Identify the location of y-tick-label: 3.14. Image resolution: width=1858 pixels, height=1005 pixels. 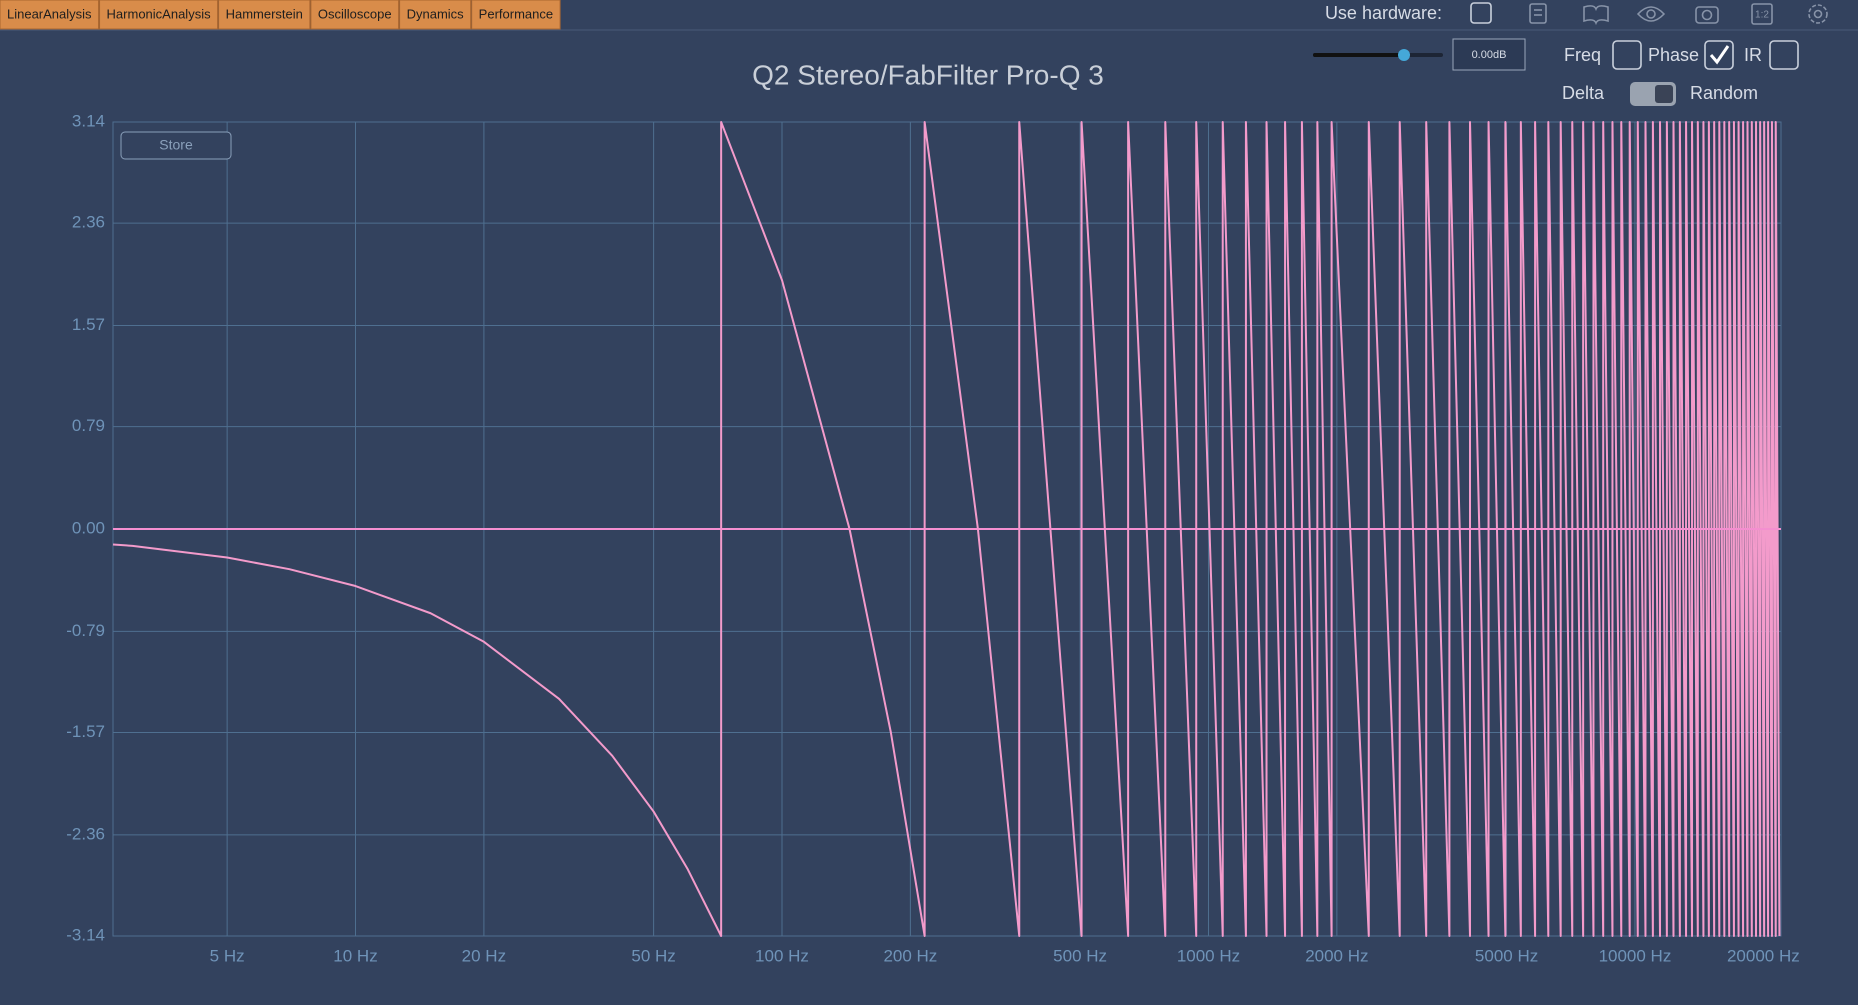
(88, 120).